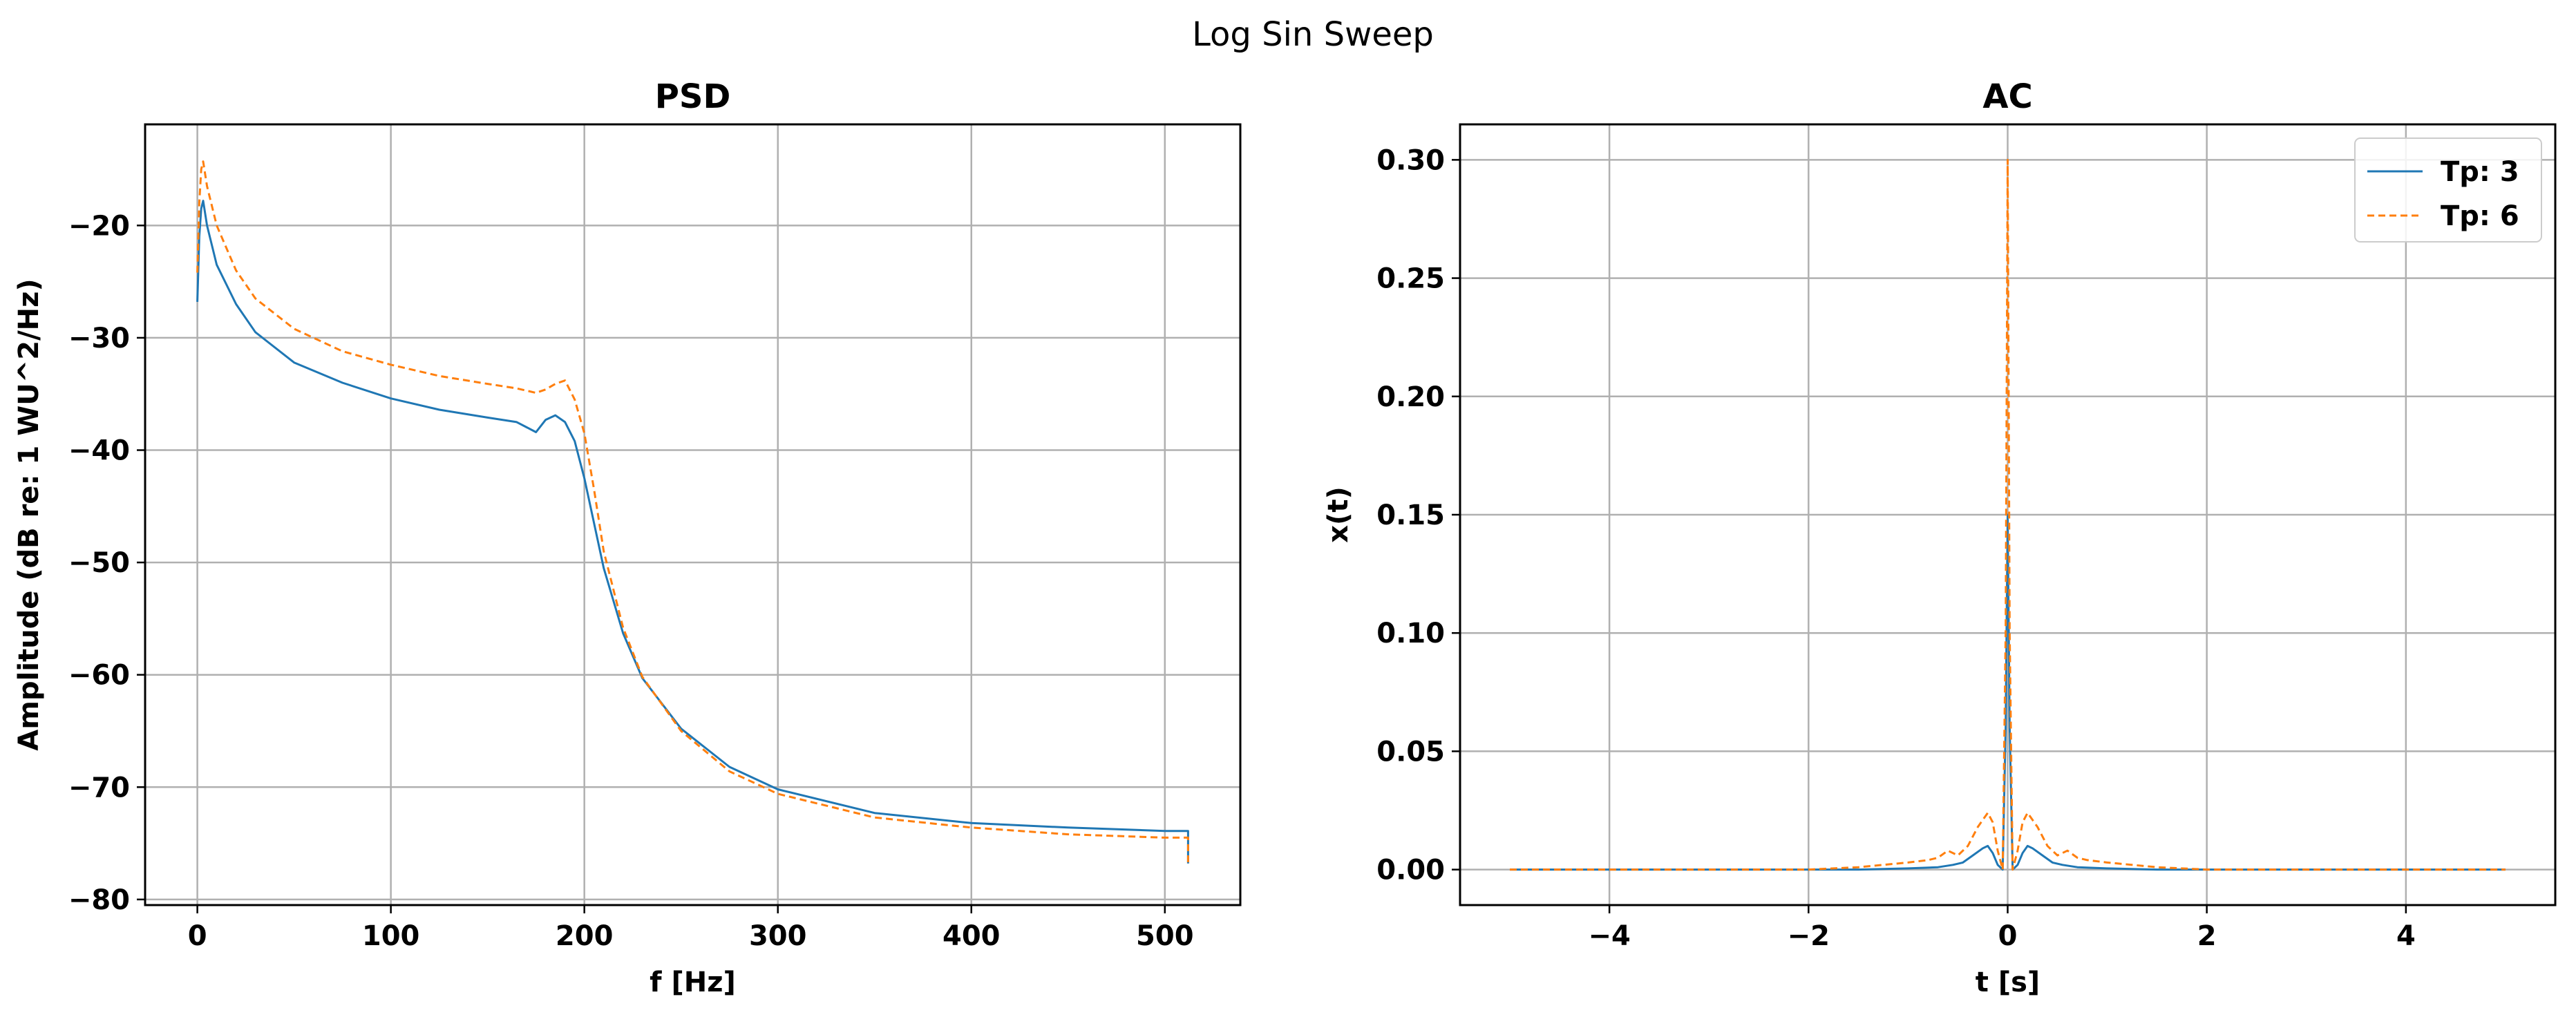 The height and width of the screenshot is (1017, 2576). I want to click on y-tick-label: 0.25, so click(1410, 279).